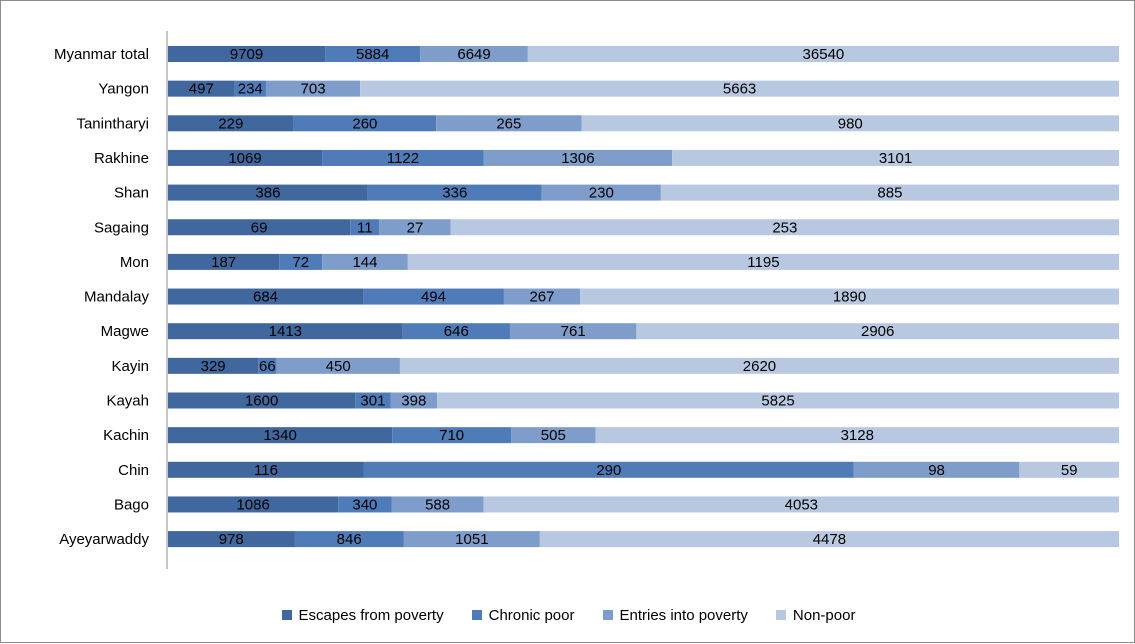  I want to click on data-label: 1122, so click(403, 158).